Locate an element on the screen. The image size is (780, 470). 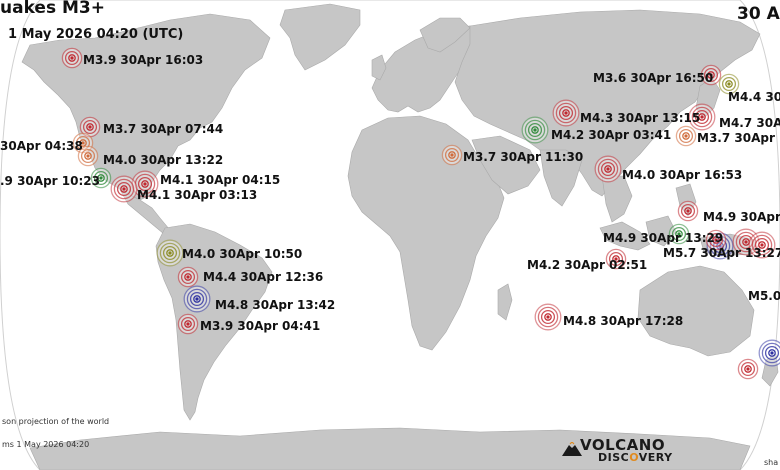
quake-label: 30Apr 04:38 is located at coordinates (41, 146).